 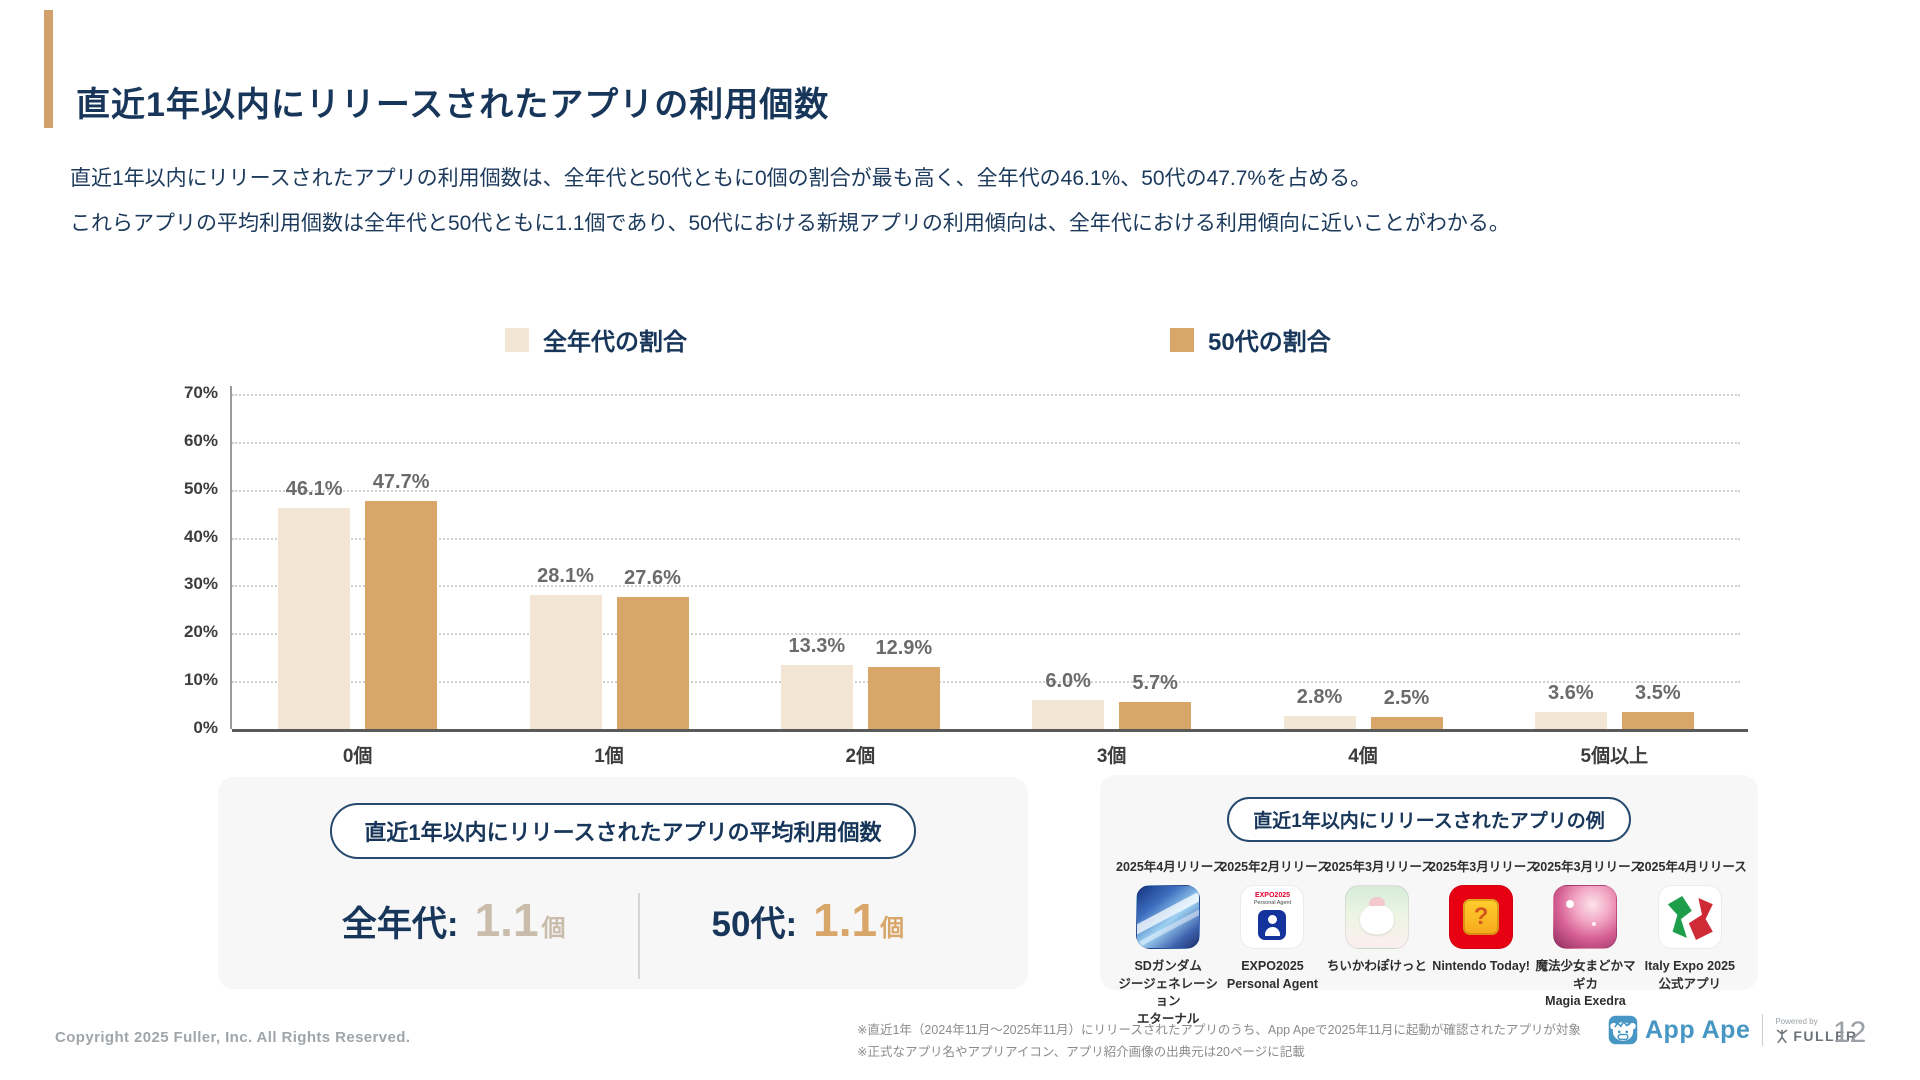 What do you see at coordinates (200, 488) in the screenshot?
I see `y-tick-label: 50%` at bounding box center [200, 488].